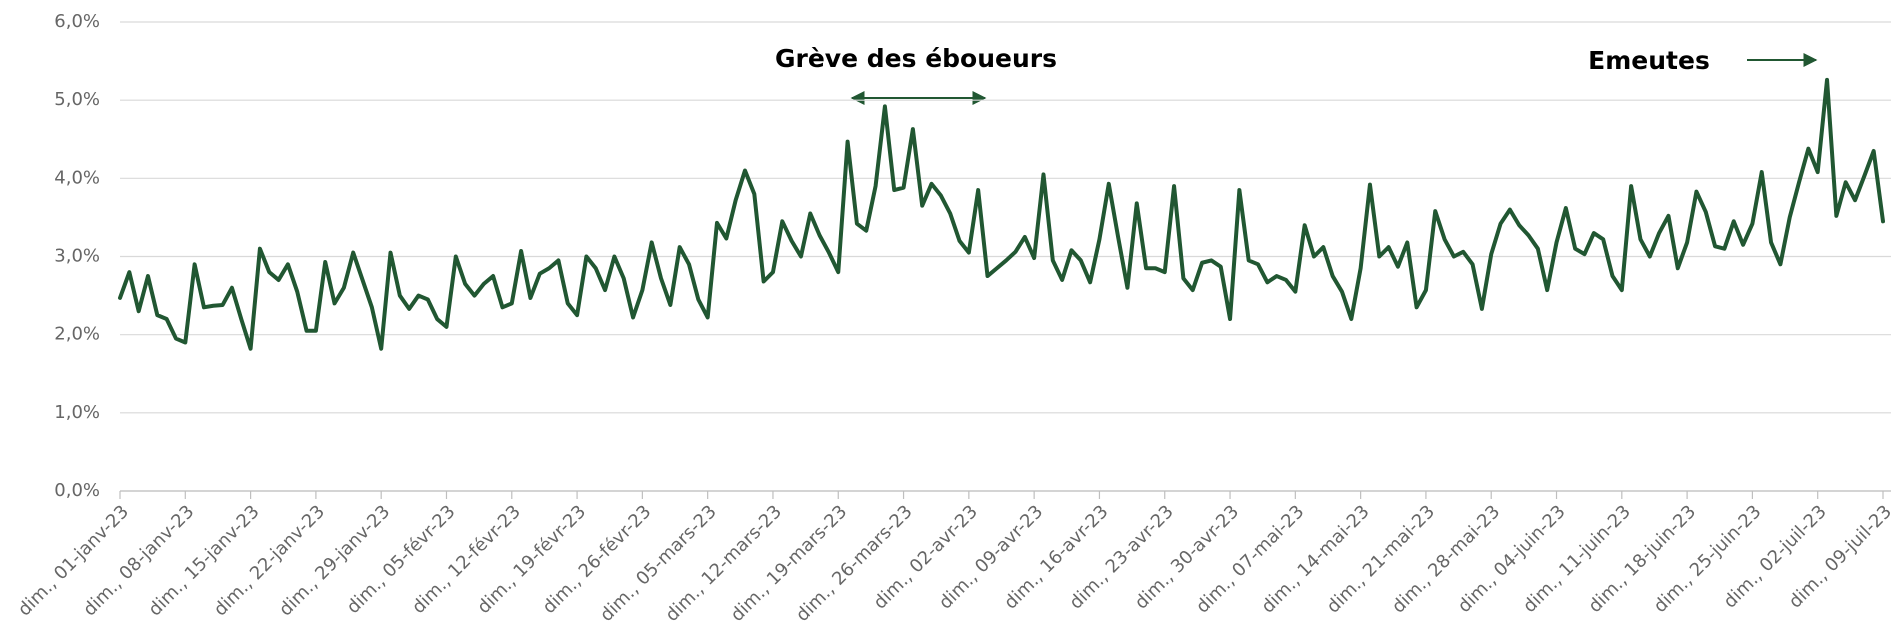 This screenshot has width=1896, height=632. Describe the element at coordinates (203, 560) in the screenshot. I see `x-tick-label: dim., 15-janv-23` at that location.